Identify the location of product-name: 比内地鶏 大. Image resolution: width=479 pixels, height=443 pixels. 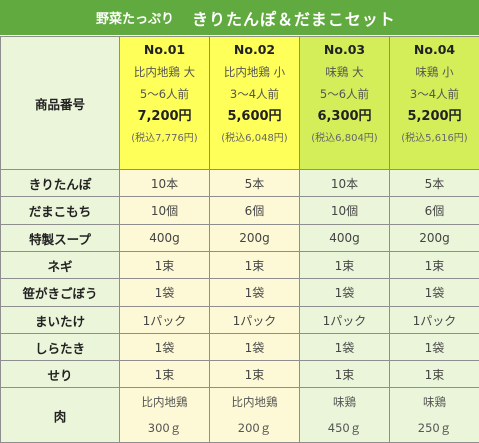
(164, 72).